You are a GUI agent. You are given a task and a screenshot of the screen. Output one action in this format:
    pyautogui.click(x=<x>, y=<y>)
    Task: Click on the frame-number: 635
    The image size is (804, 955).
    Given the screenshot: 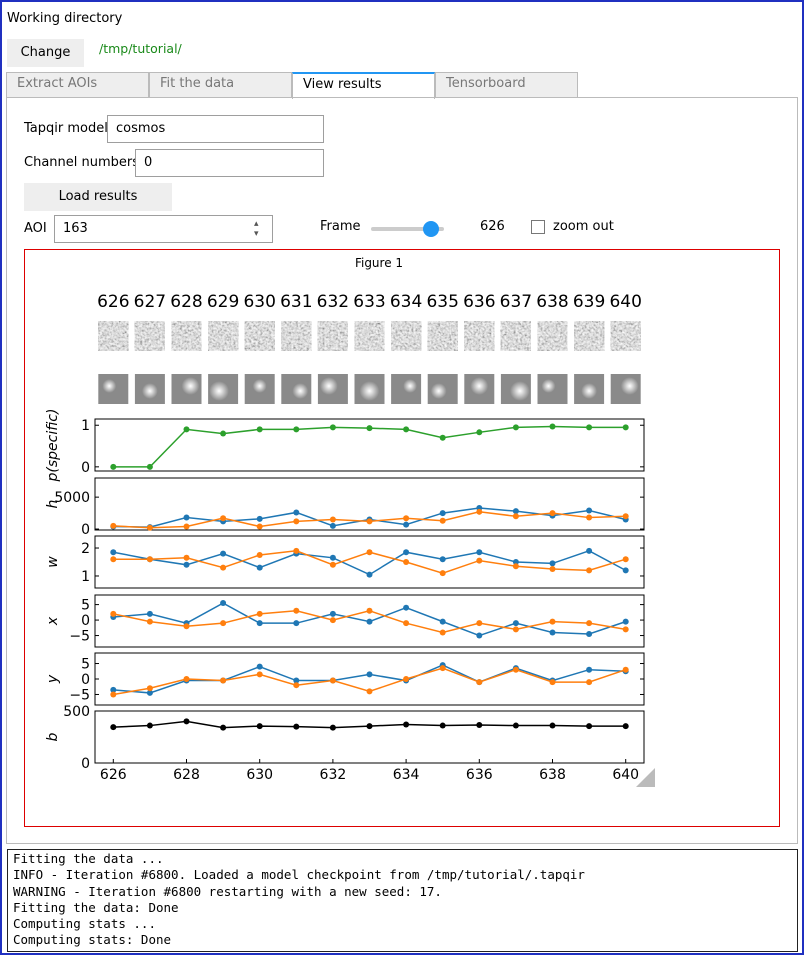 What is the action you would take?
    pyautogui.click(x=442, y=302)
    